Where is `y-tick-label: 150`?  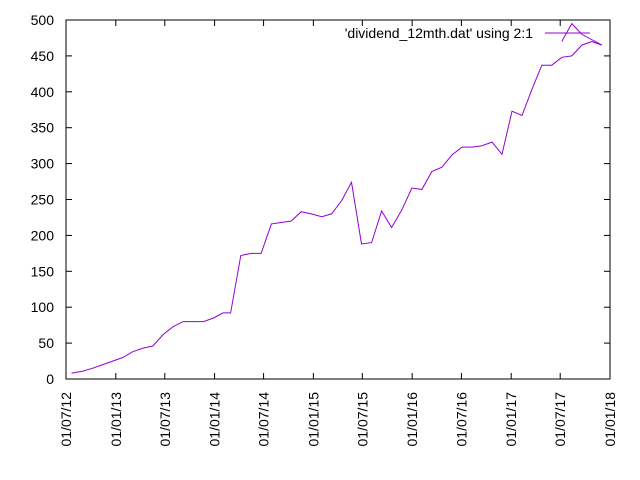 y-tick-label: 150 is located at coordinates (43, 271).